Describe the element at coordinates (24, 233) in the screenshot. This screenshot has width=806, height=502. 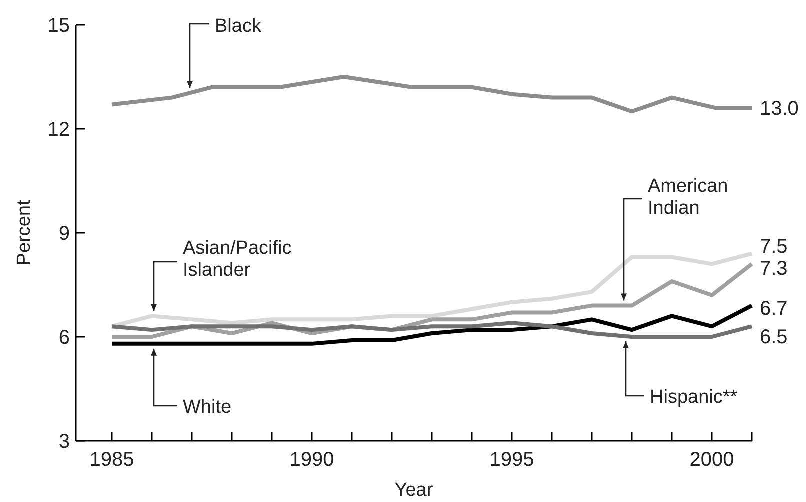
I see `y-axis-title: Percent` at that location.